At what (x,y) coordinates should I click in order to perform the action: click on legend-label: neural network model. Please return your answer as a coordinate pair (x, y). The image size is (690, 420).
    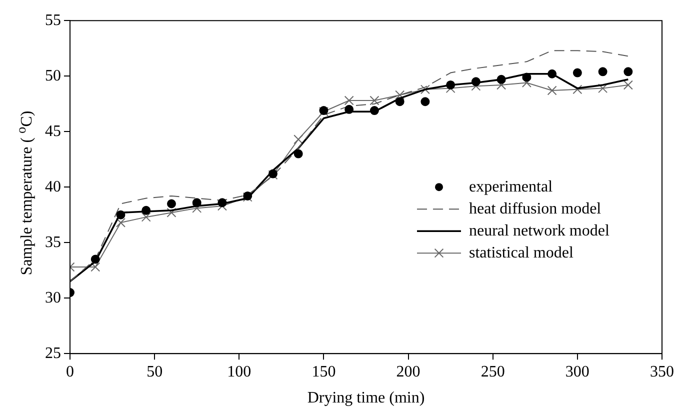
    Looking at the image, I should click on (539, 231).